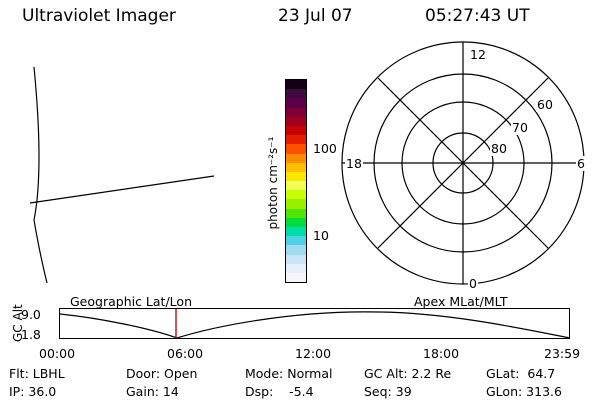 The height and width of the screenshot is (400, 600). I want to click on mlt-label-0: 0, so click(473, 283).